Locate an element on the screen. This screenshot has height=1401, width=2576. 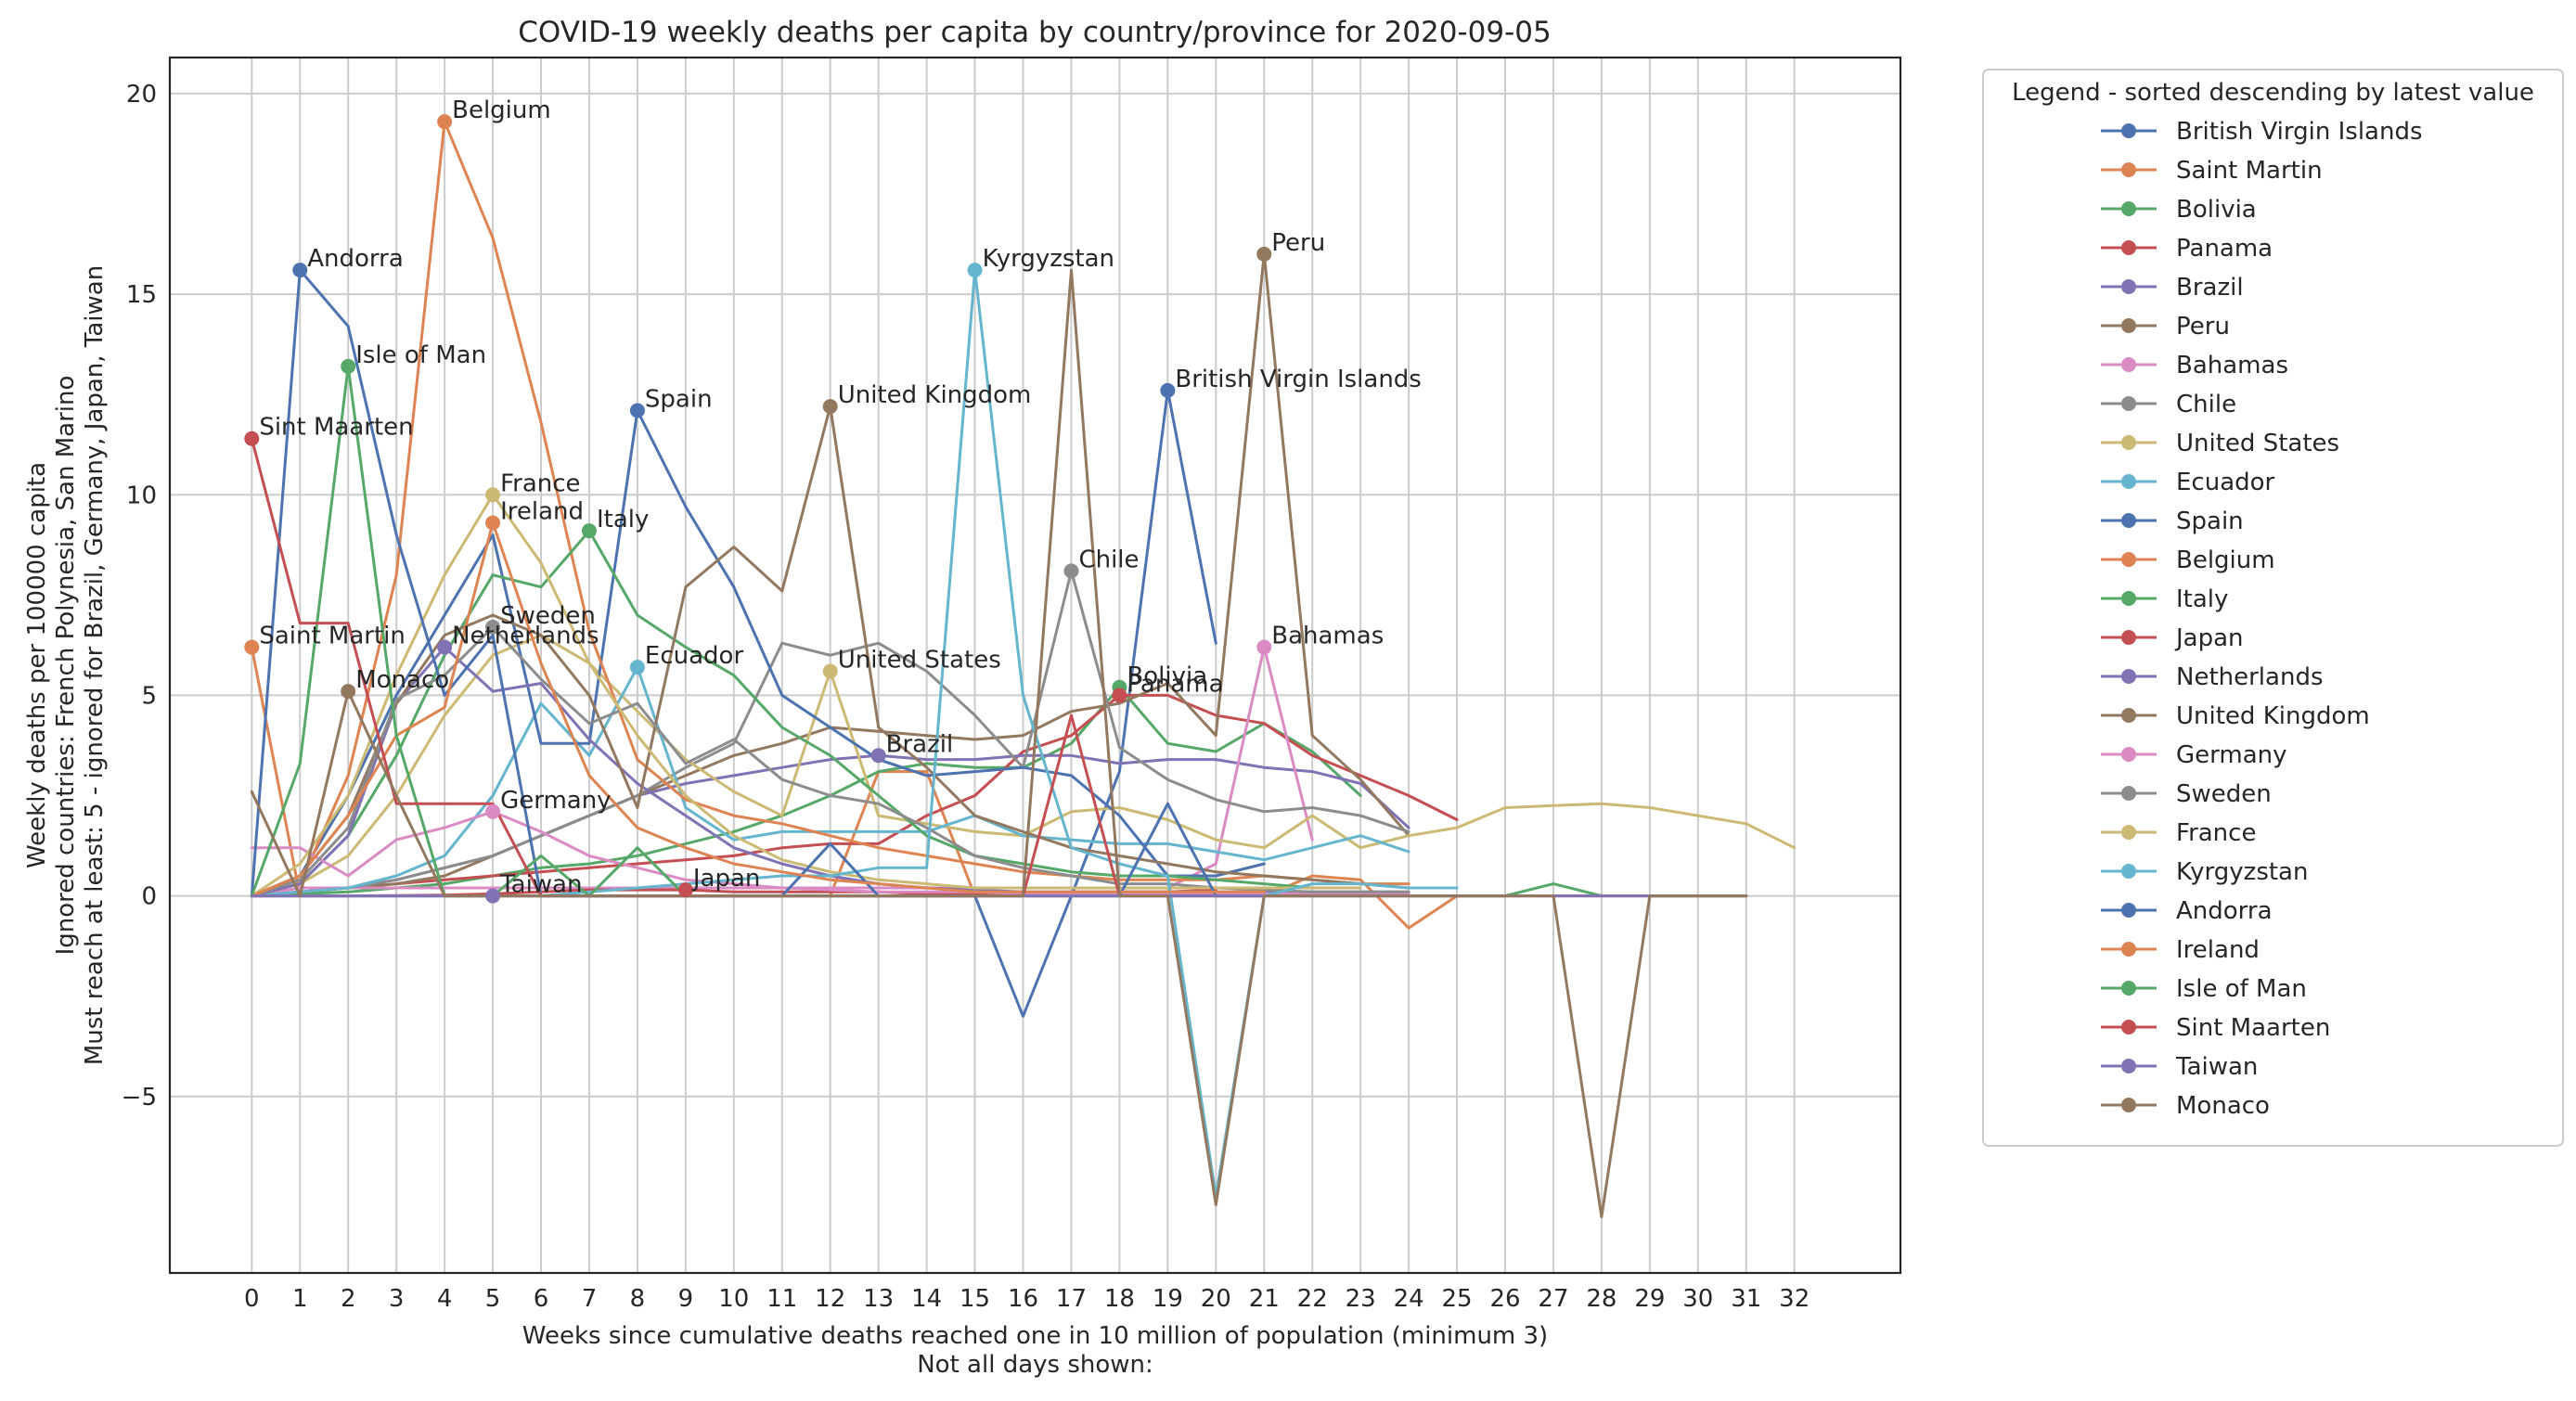
legend-entry: Taiwan is located at coordinates (2216, 1067).